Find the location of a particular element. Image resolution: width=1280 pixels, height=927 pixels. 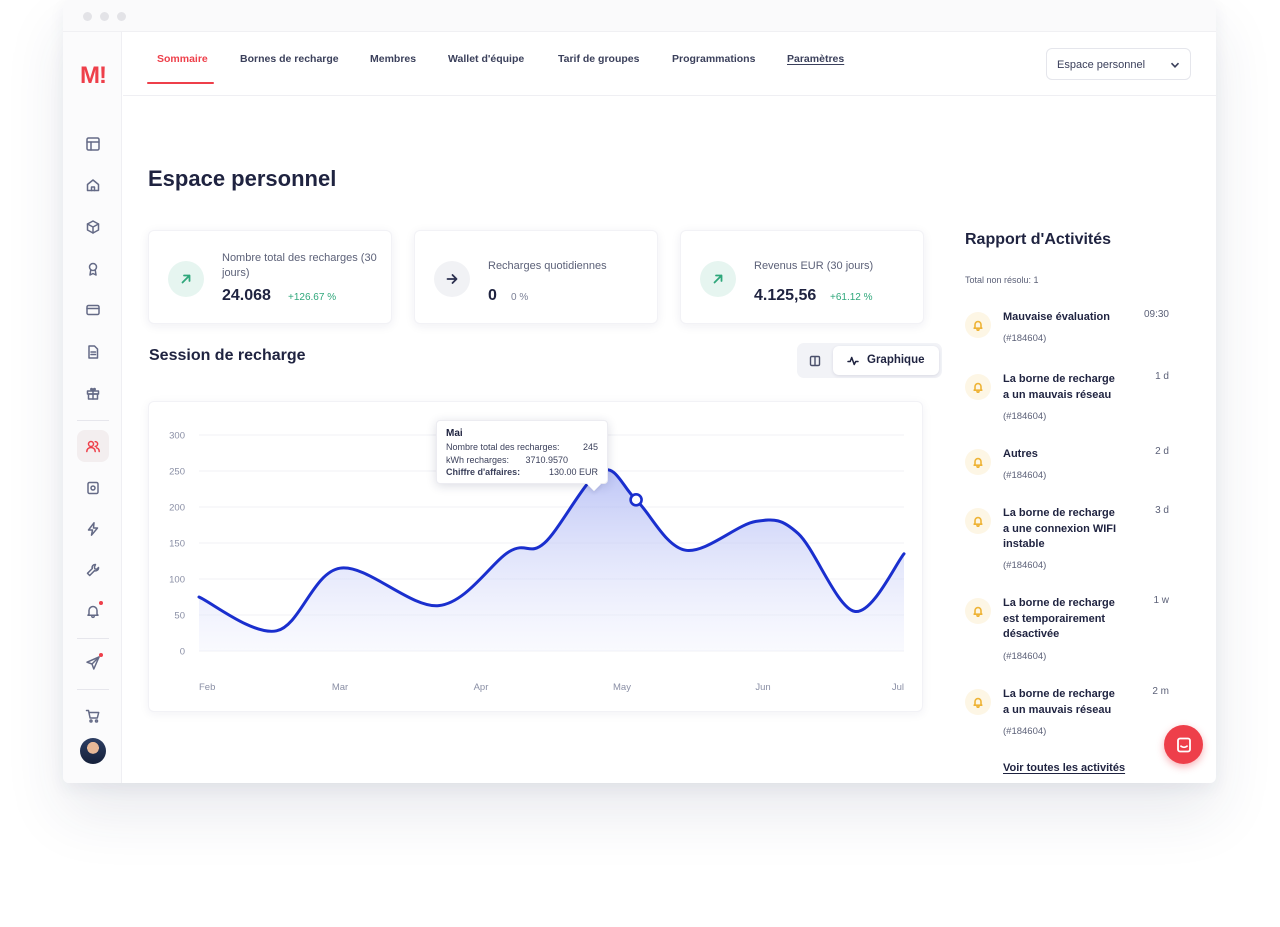

tab-parametres: Paramètres is located at coordinates (816, 59).